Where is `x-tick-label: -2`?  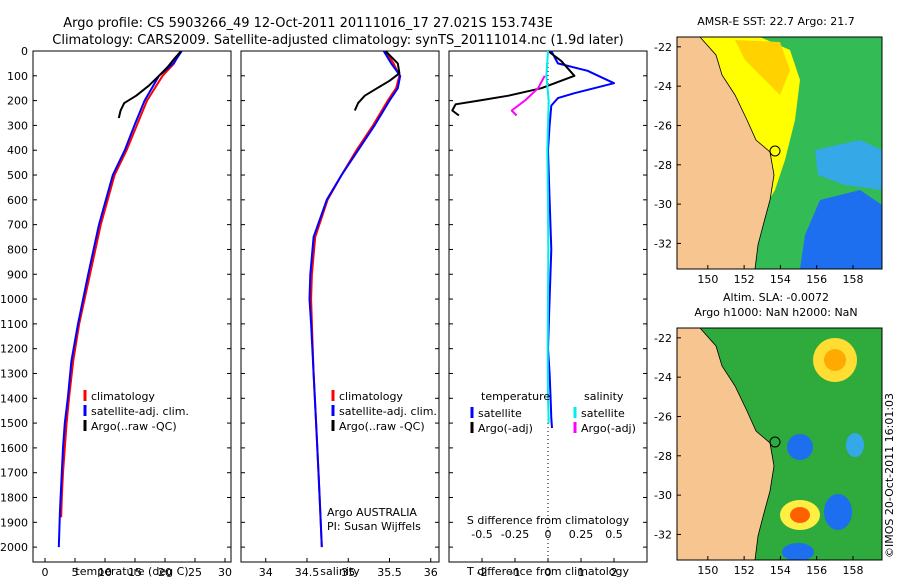
x-tick-label: -2 is located at coordinates (482, 572).